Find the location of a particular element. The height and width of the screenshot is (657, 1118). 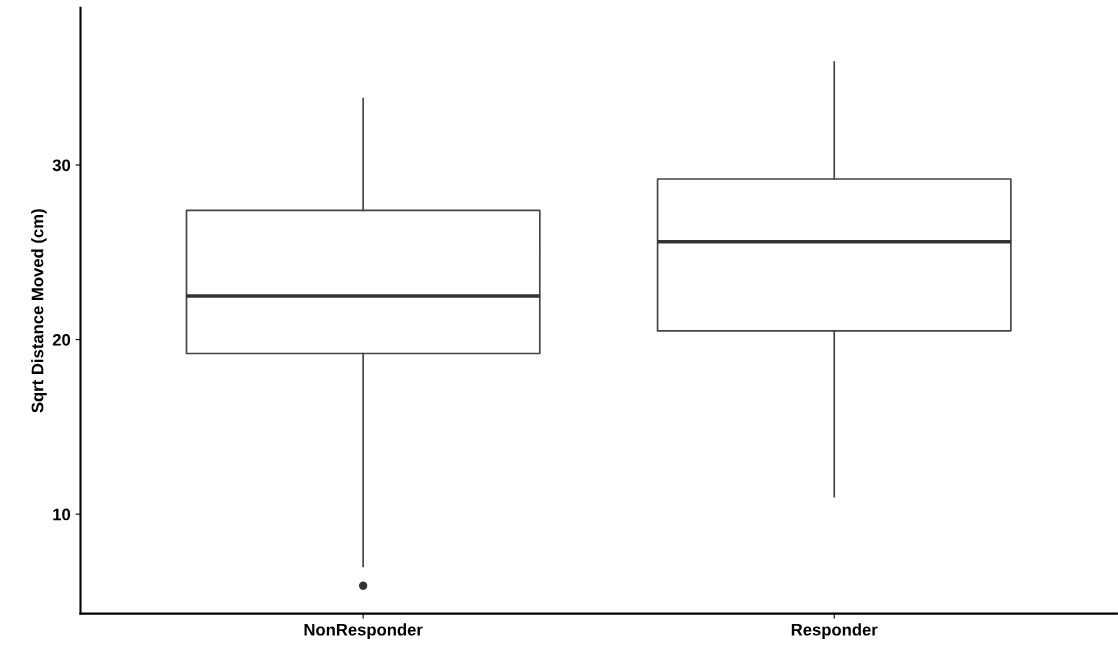

y-tick-label: 10 is located at coordinates (62, 514).